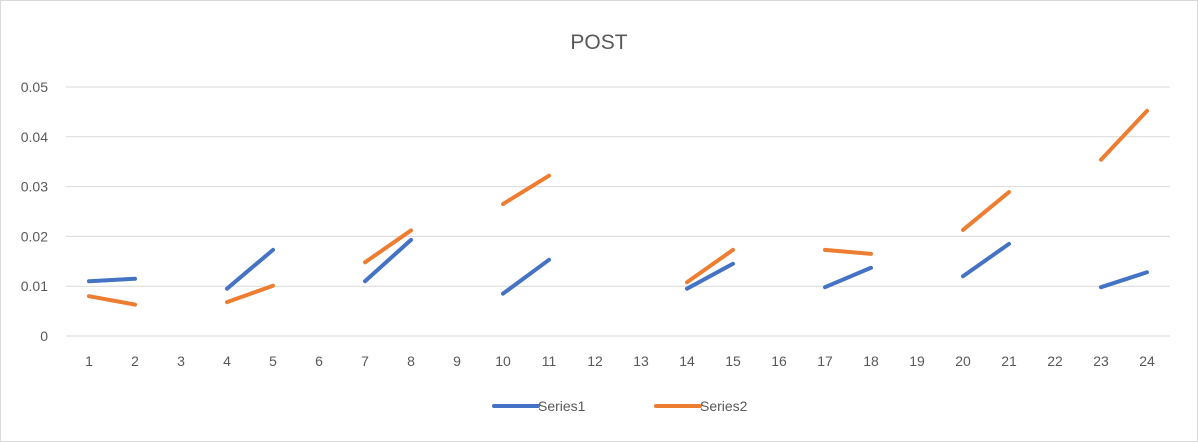  I want to click on legend: Series1 Series2, so click(620, 406).